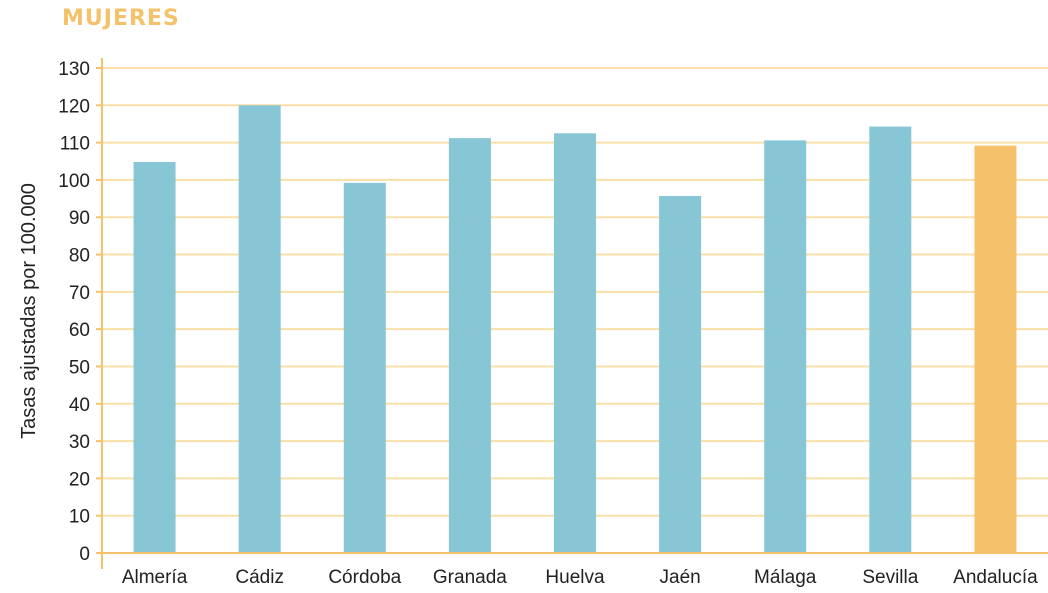 The height and width of the screenshot is (593, 1048). What do you see at coordinates (74, 106) in the screenshot?
I see `y-tick-label: 120` at bounding box center [74, 106].